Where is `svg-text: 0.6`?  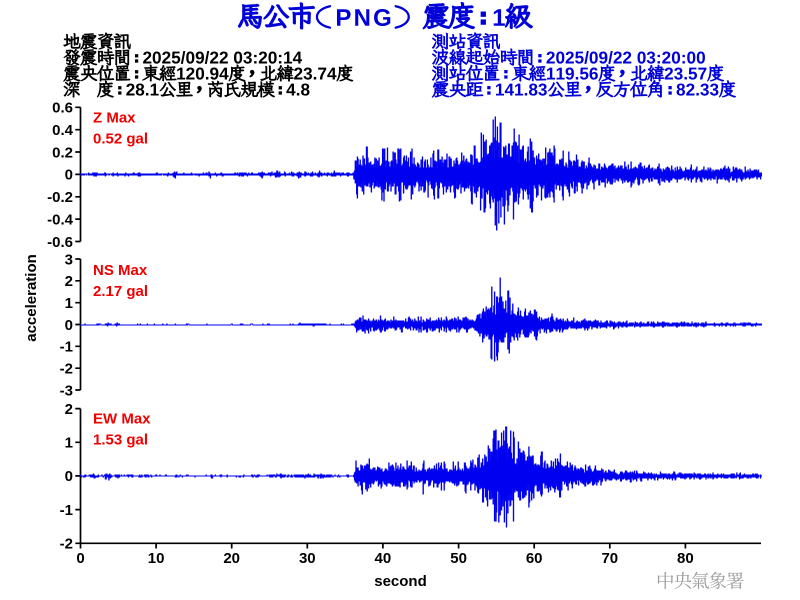
svg-text: 0.6 is located at coordinates (62, 108).